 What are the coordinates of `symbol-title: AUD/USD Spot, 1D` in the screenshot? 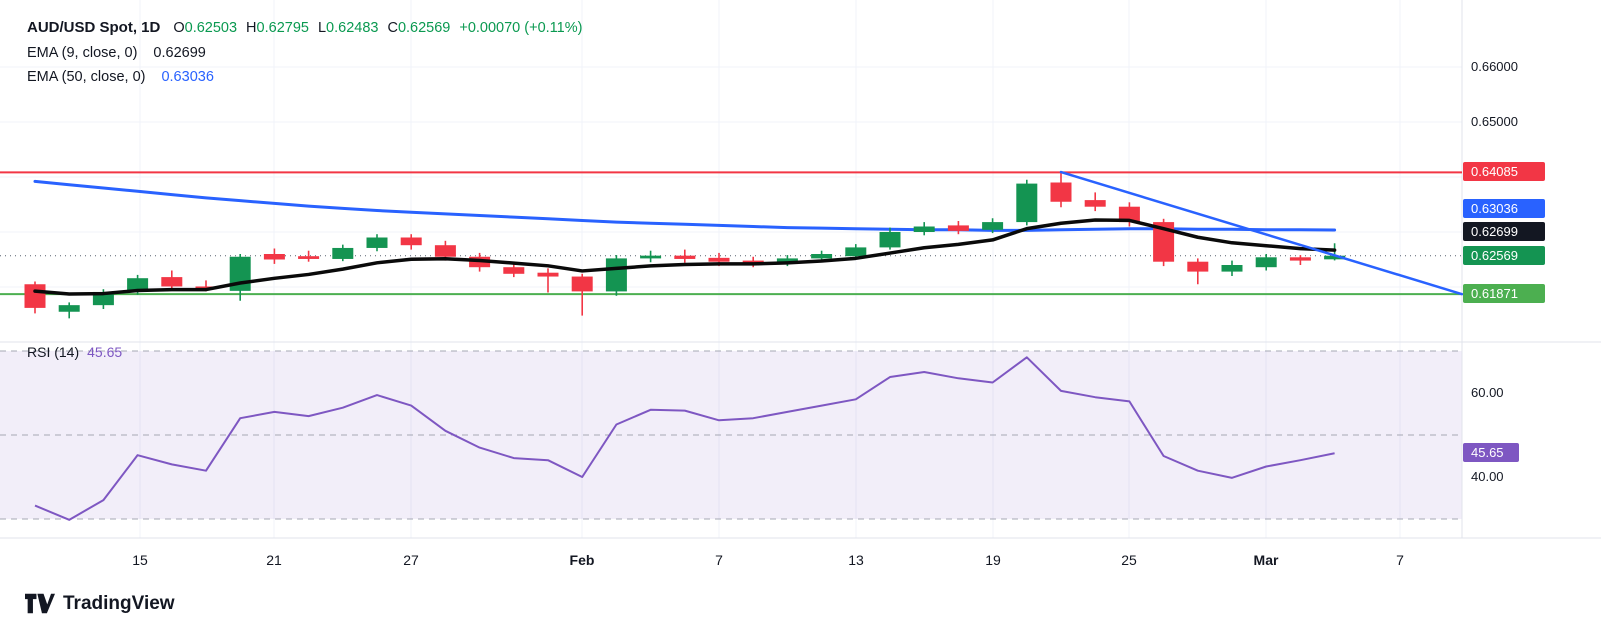 It's located at (94, 27).